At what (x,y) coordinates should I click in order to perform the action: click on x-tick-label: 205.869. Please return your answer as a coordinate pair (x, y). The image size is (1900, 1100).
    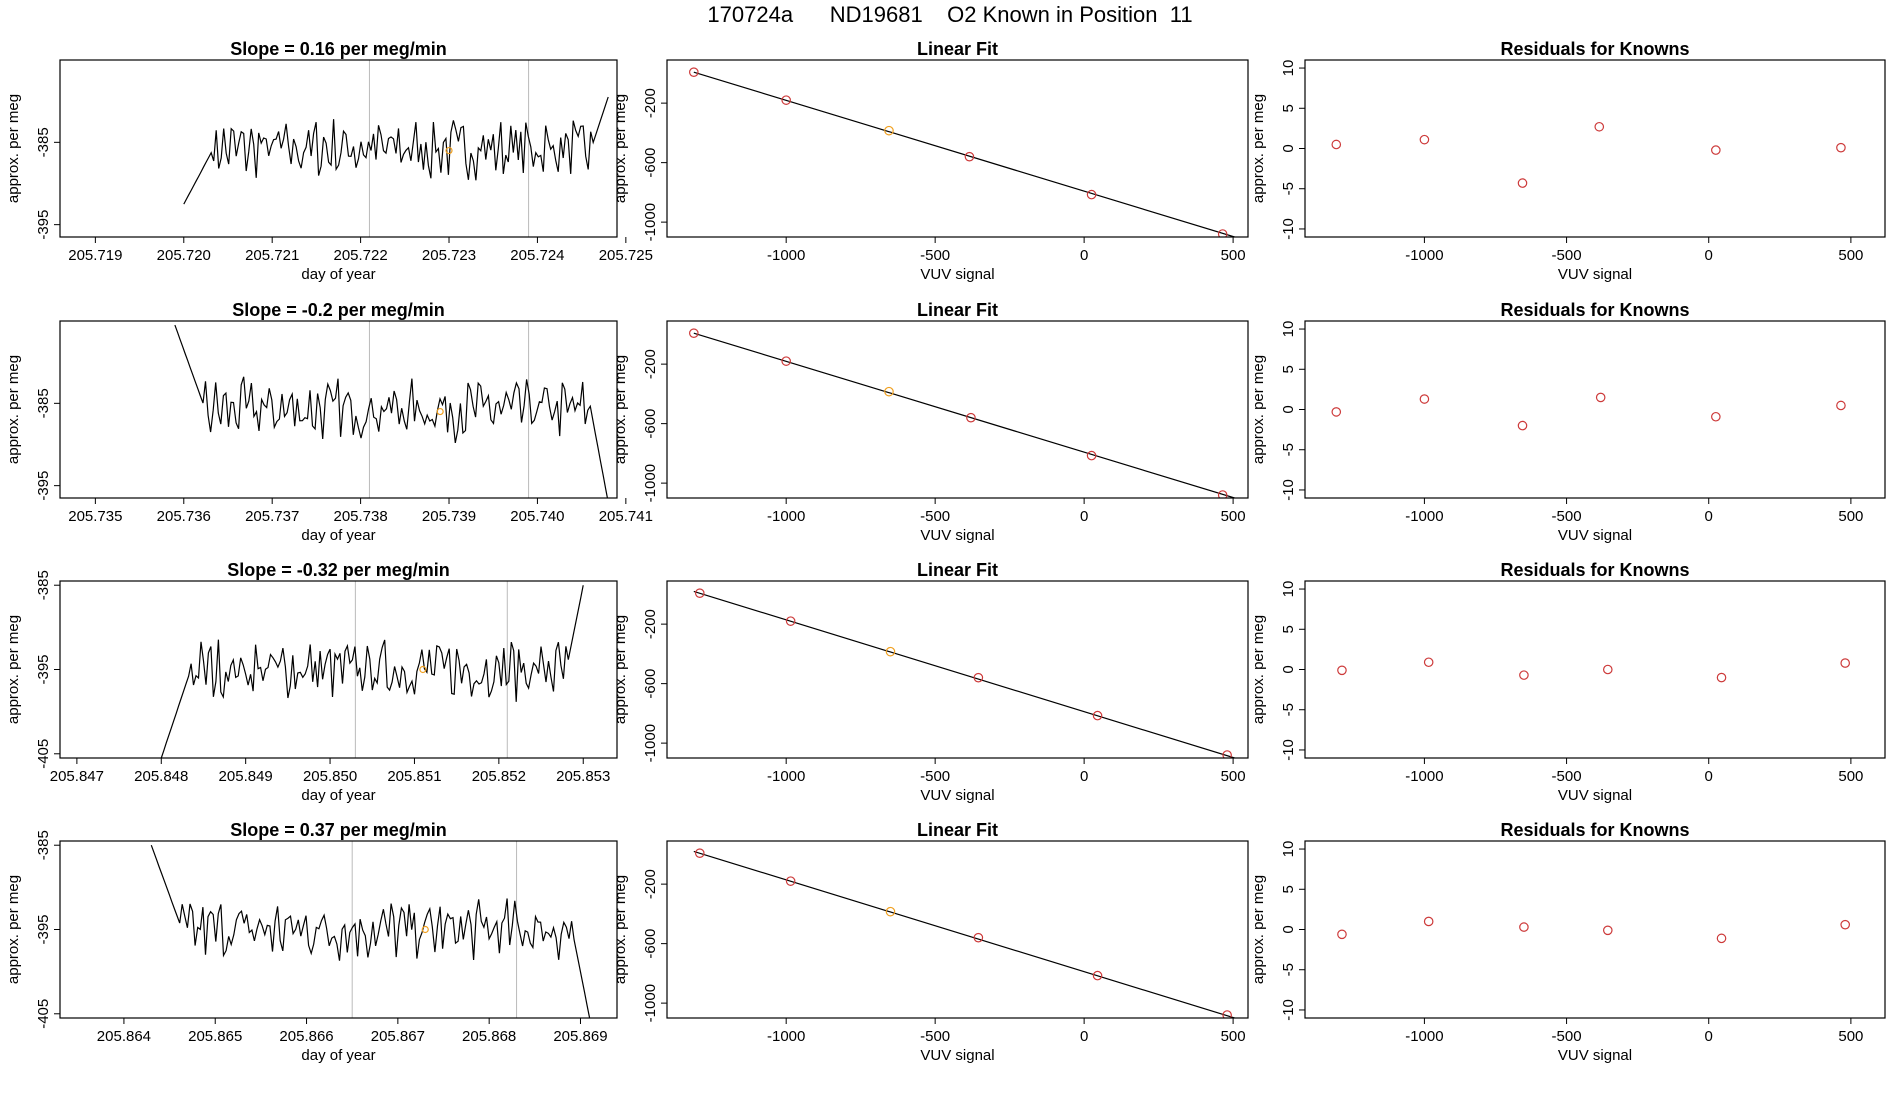
    Looking at the image, I should click on (580, 1036).